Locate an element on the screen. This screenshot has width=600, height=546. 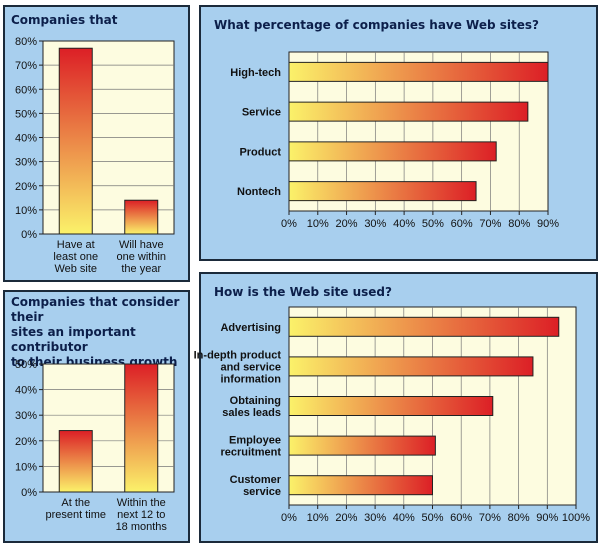
y-category-label: In-depth product and service information is located at coordinates (238, 367).